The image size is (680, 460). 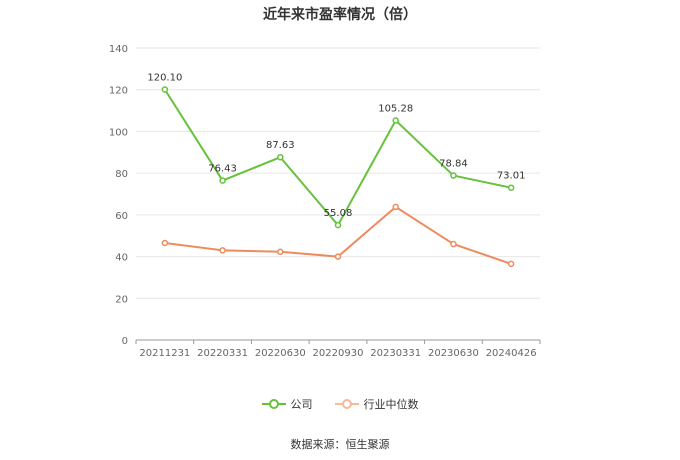 What do you see at coordinates (121, 258) in the screenshot?
I see `y-tick-label: 40` at bounding box center [121, 258].